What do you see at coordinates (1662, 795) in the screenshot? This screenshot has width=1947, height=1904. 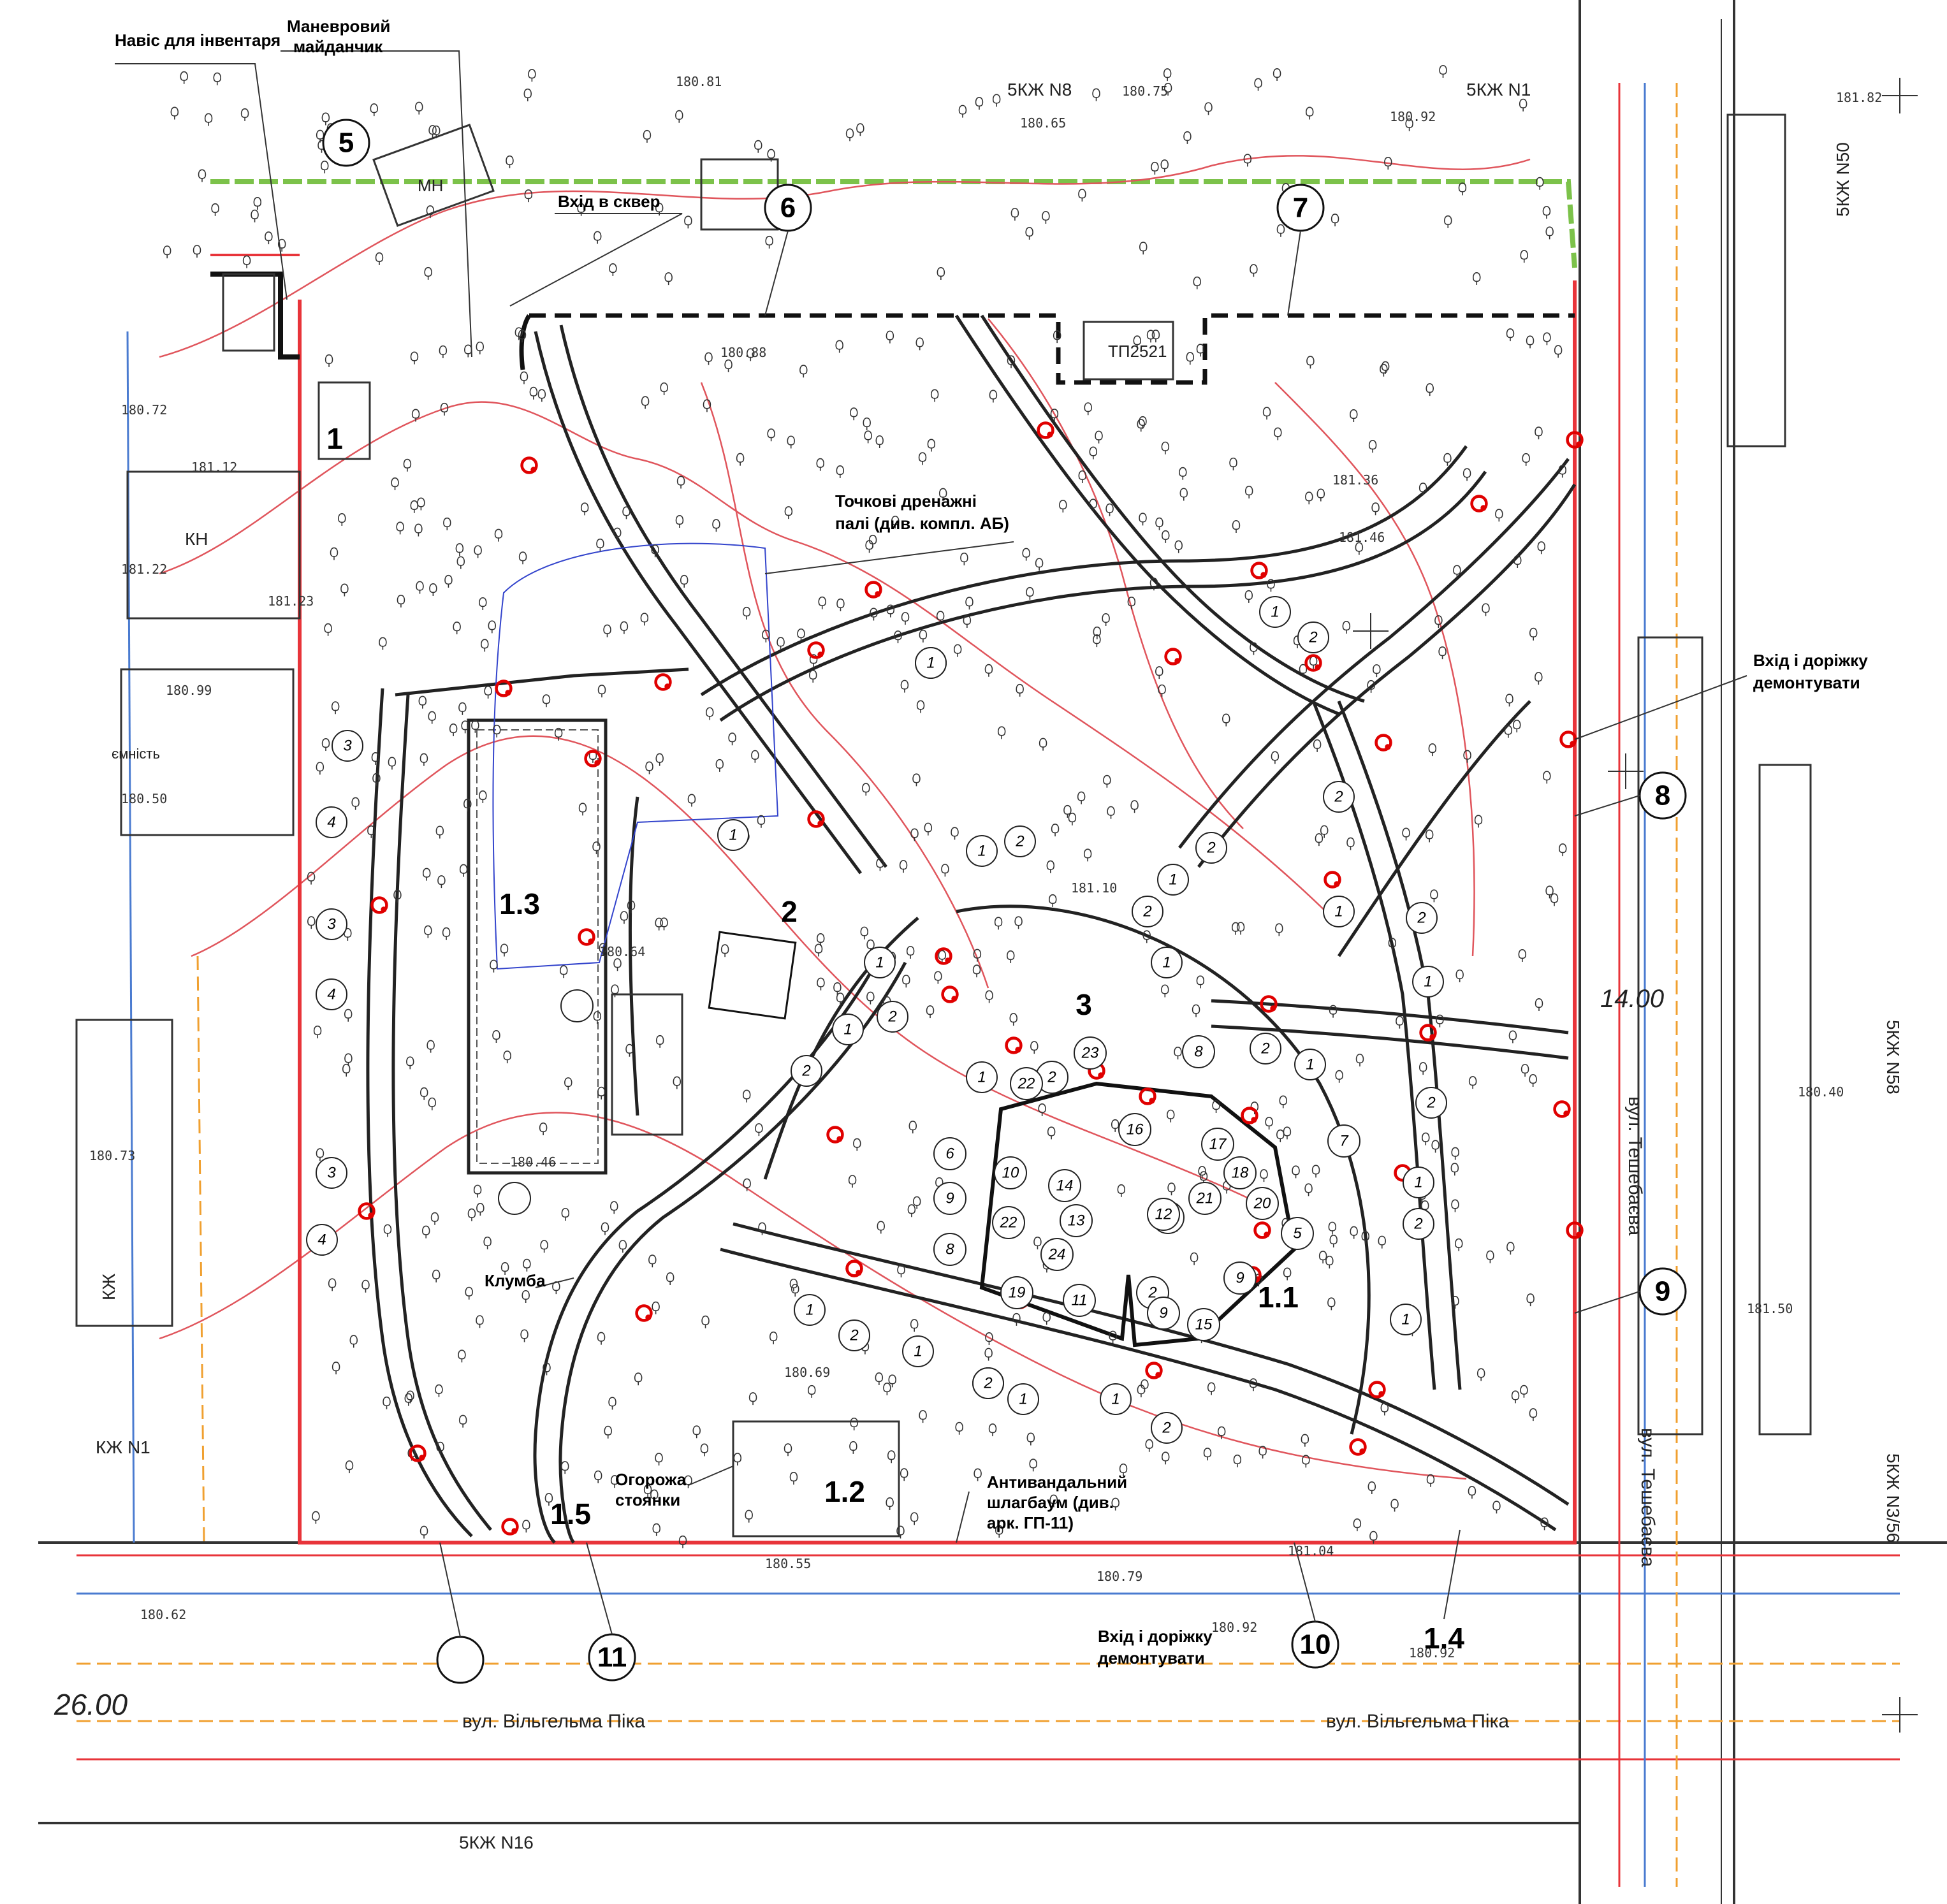 I see `callout-number-7: 8` at bounding box center [1662, 795].